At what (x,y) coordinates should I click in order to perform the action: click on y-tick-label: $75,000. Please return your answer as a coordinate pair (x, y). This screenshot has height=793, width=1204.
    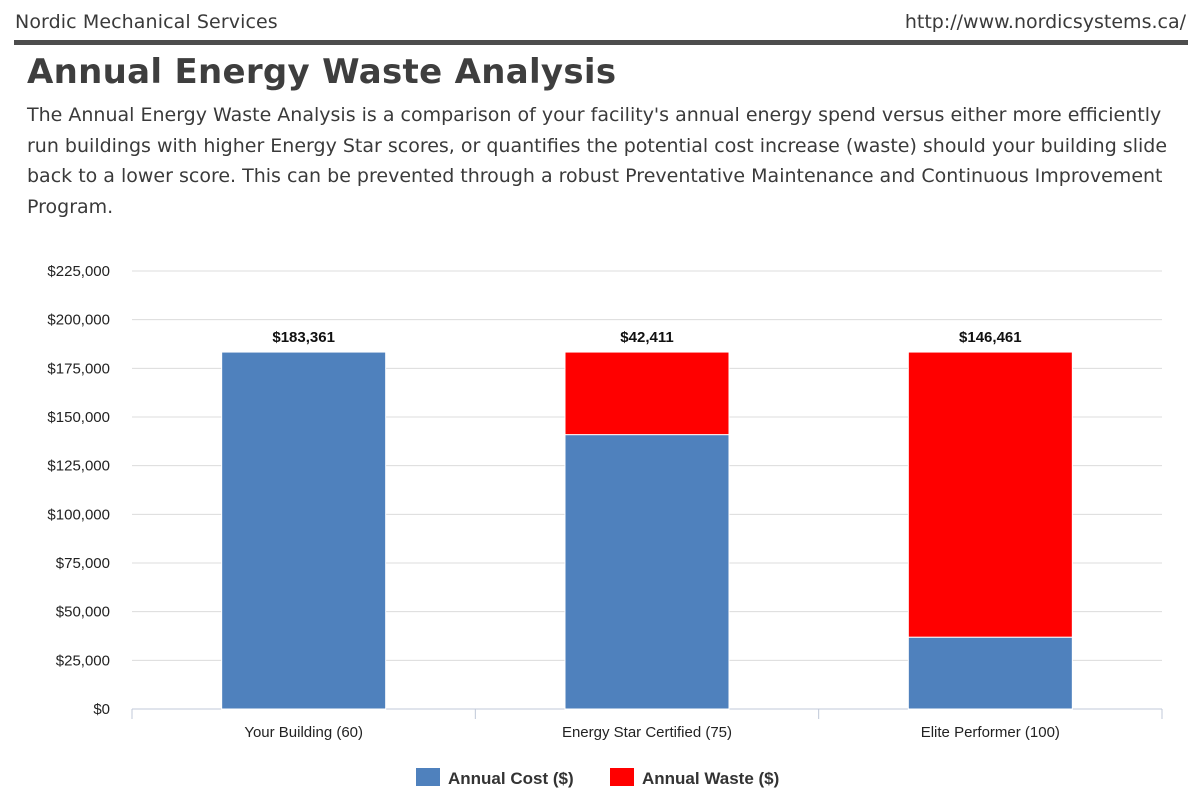
    Looking at the image, I should click on (83, 563).